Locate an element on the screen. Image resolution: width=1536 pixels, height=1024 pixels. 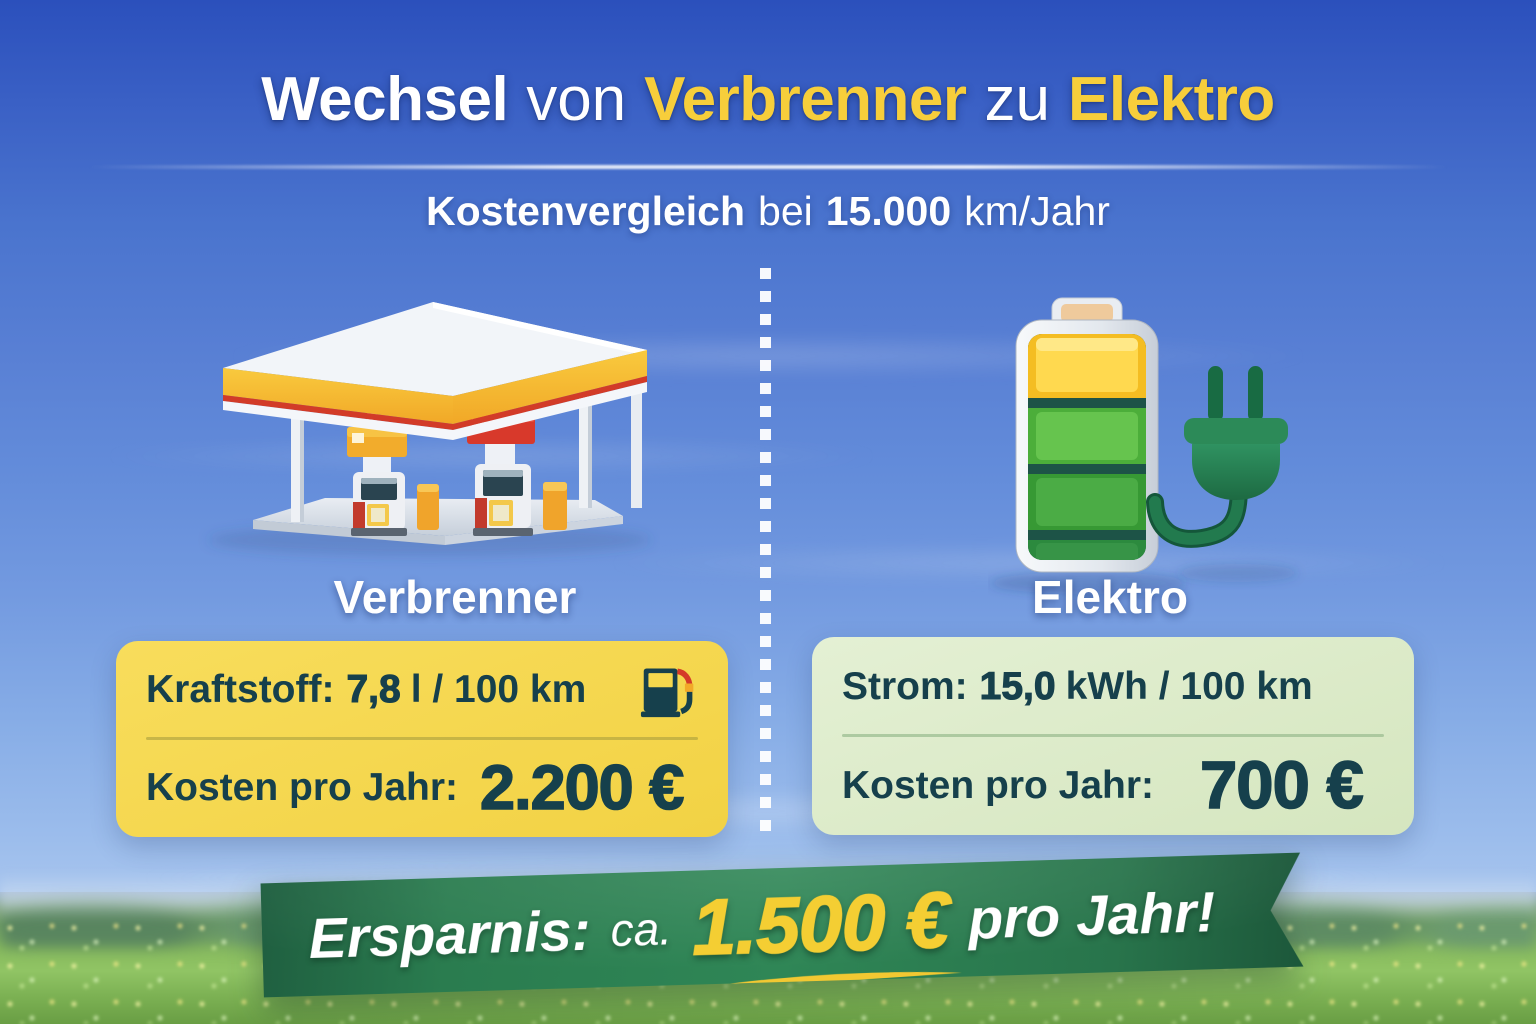
fuel-pump-icon is located at coordinates (667, 693).